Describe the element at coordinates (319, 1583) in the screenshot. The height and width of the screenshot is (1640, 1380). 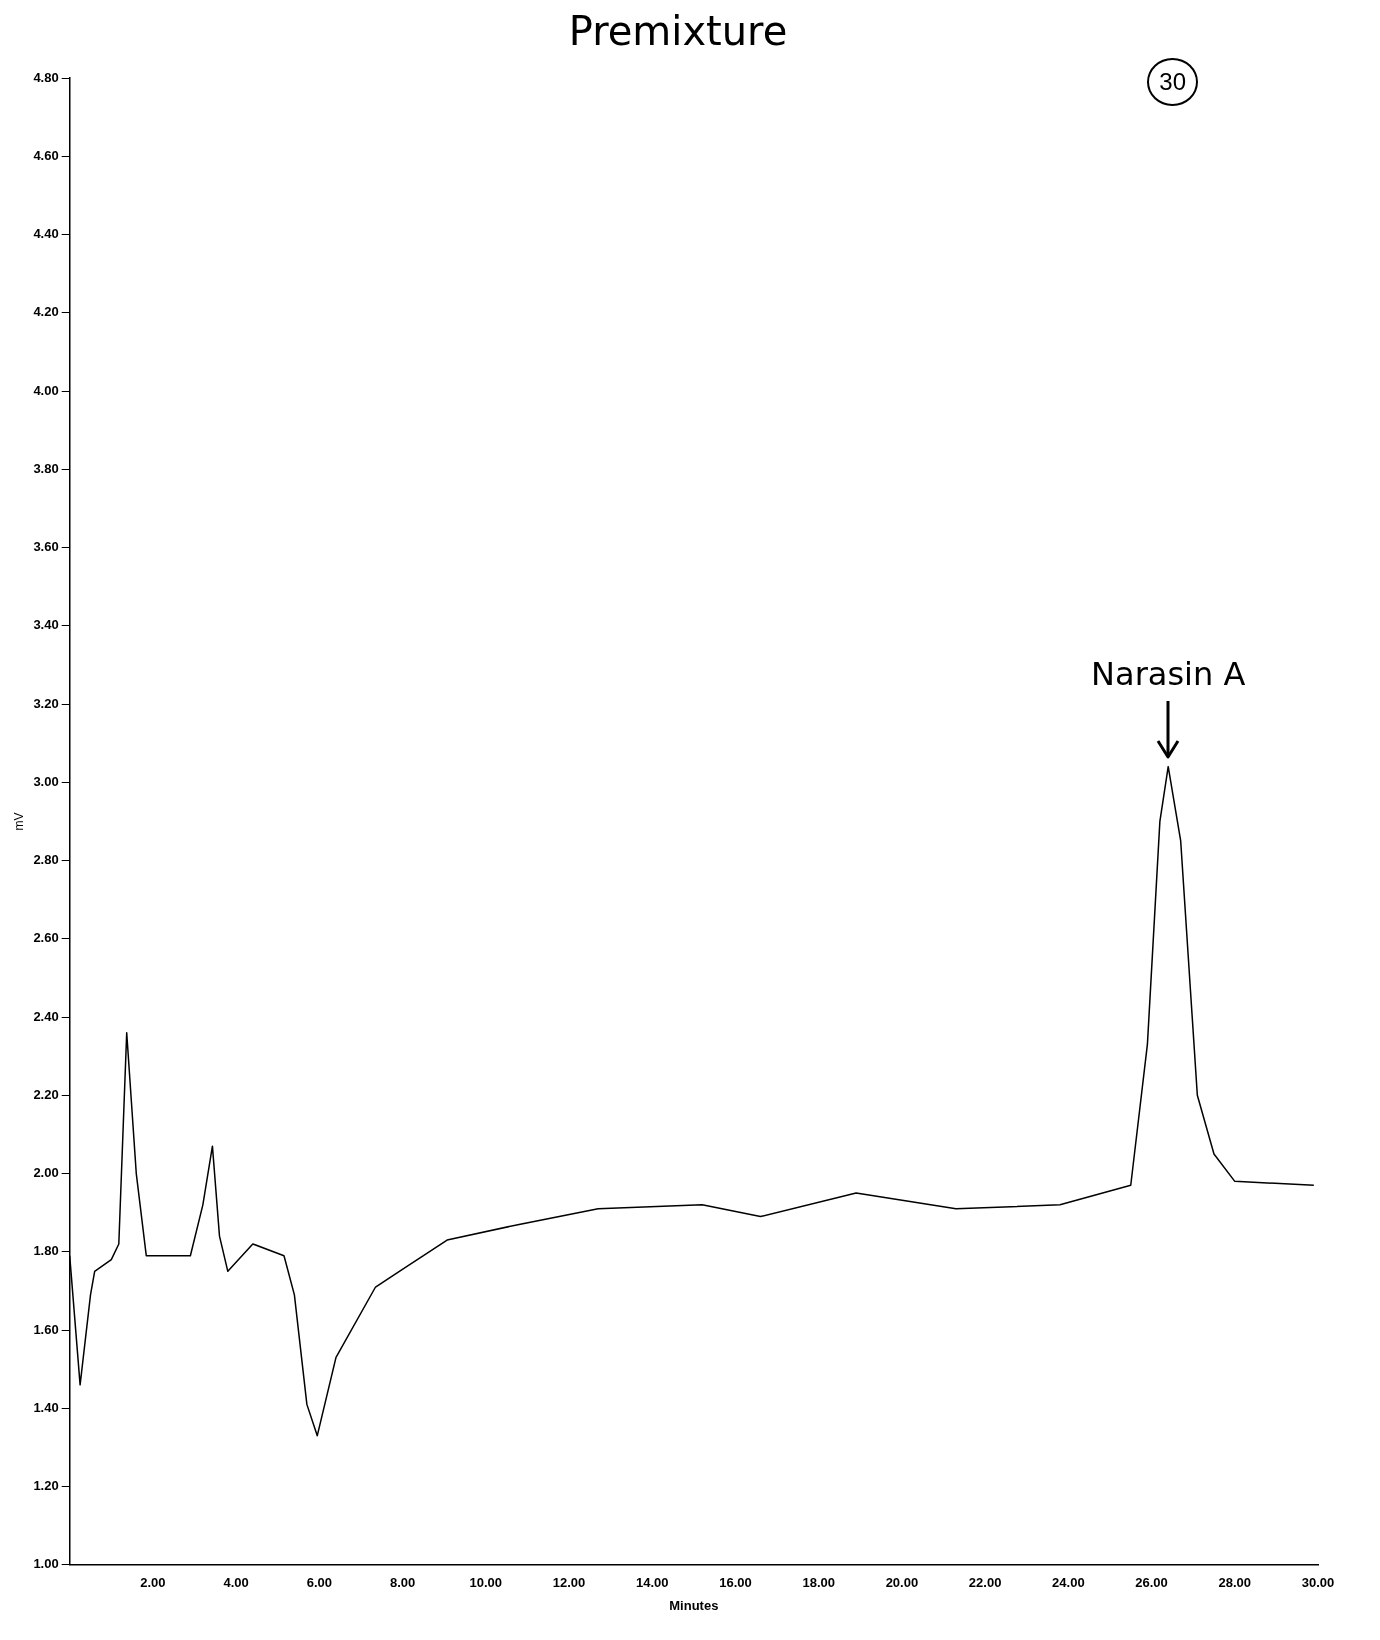
I see `x-tick-label: 6.00` at that location.